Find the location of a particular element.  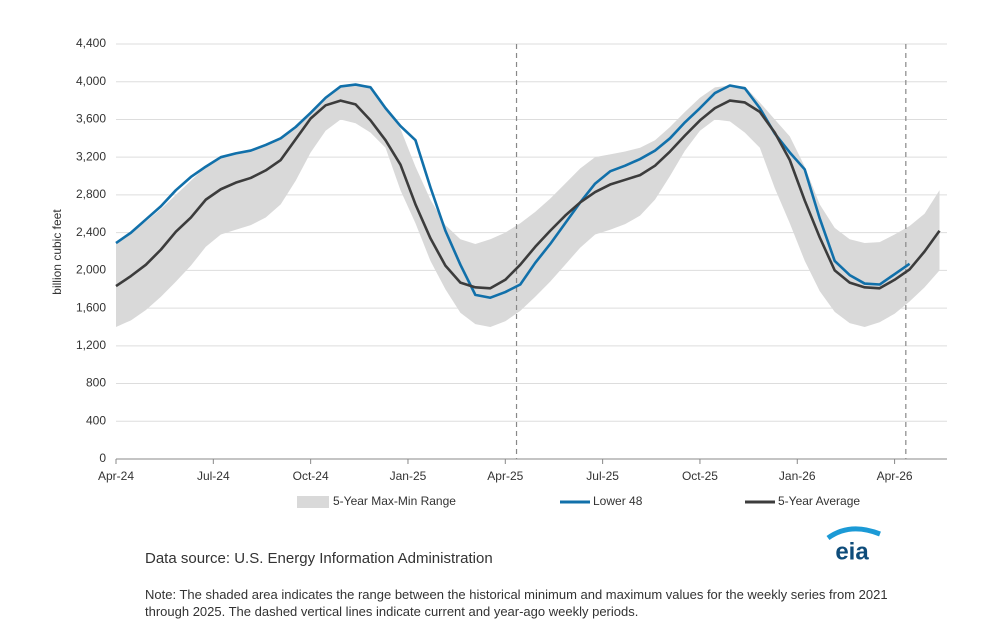

x-tick-label: Jul-25 is located at coordinates (602, 476).